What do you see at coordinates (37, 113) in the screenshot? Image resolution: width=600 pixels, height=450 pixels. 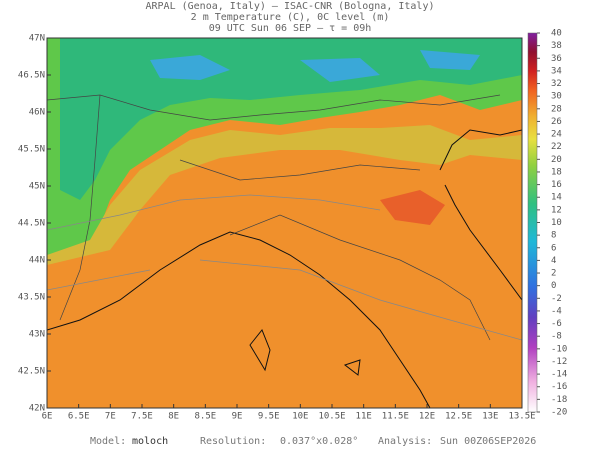 I see `y-tick-label: 46N` at bounding box center [37, 113].